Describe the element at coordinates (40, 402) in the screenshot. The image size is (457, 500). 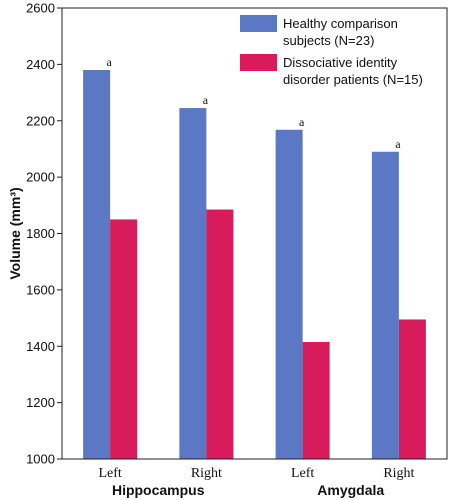
I see `y-tick-label: 1200` at that location.